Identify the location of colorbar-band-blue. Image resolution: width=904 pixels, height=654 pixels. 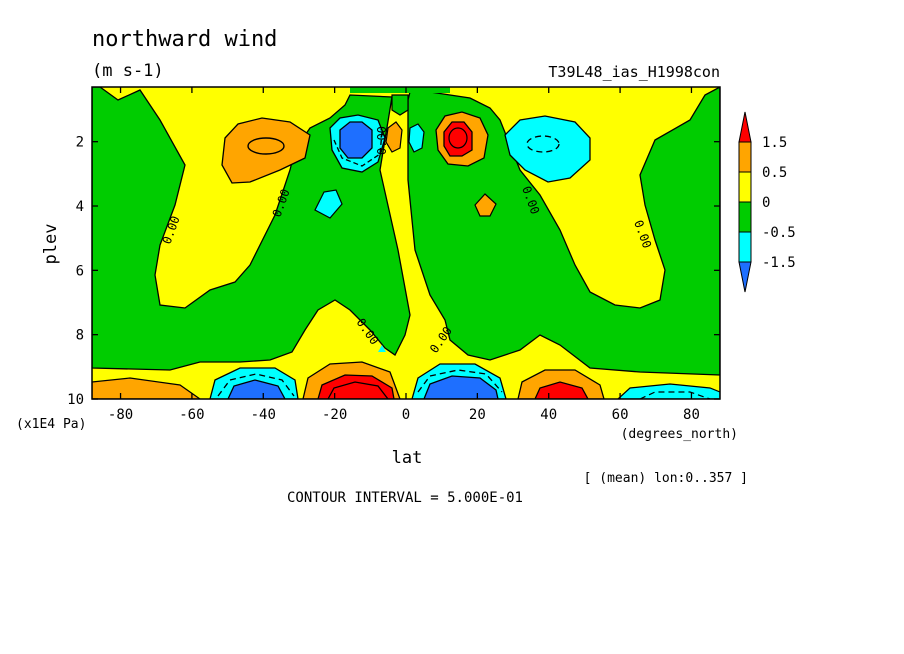
(745, 277).